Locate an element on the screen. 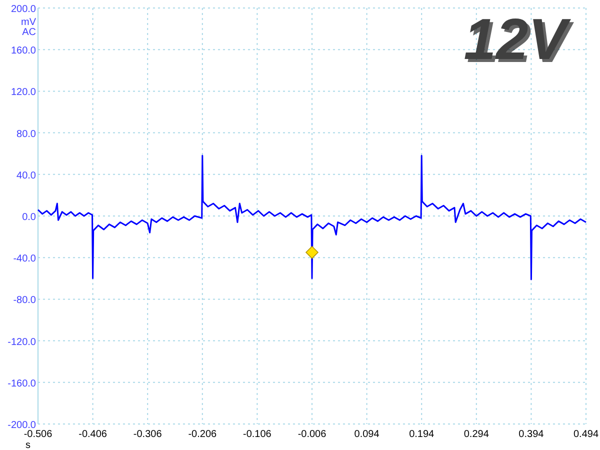  y-tick-label: -200.0 is located at coordinates (22, 425).